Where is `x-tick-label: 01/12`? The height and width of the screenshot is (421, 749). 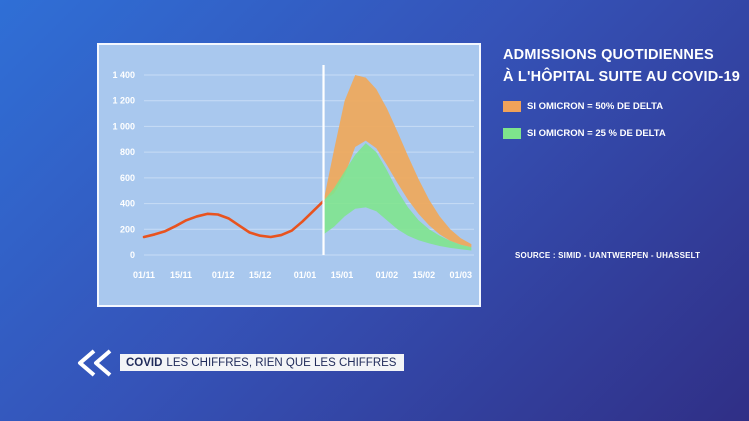
x-tick-label: 01/12 is located at coordinates (223, 275).